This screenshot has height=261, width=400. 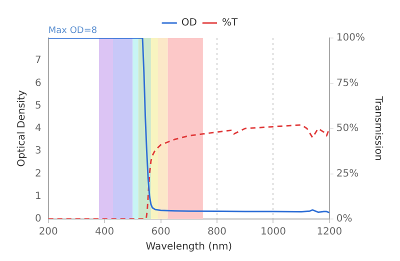 I want to click on y-tick-label: 7, so click(x=38, y=60).